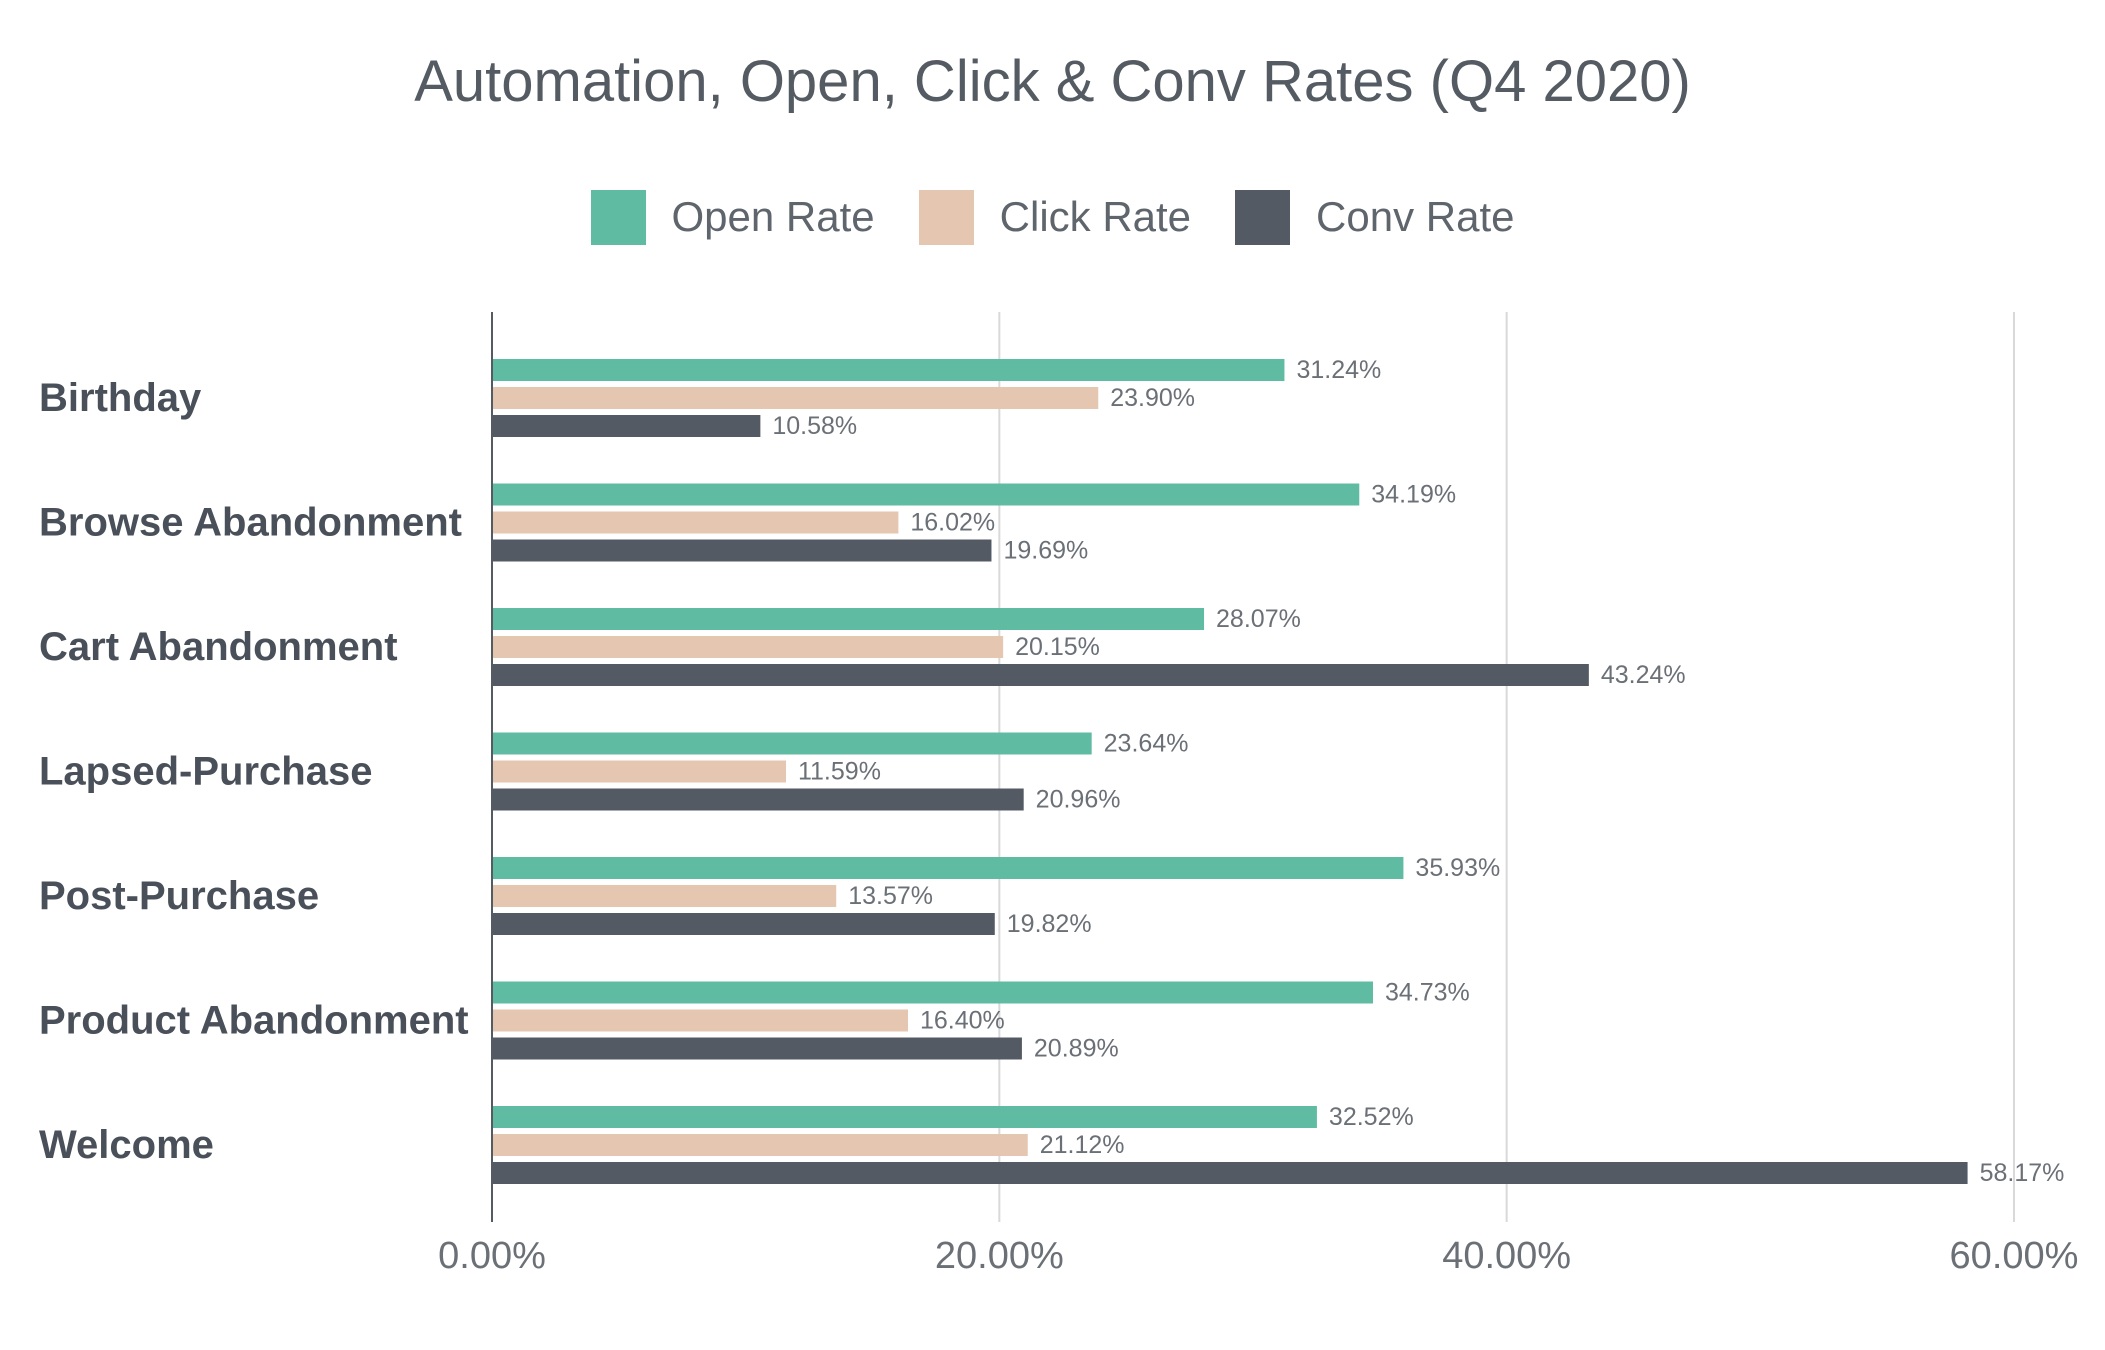 Image resolution: width=2105 pixels, height=1350 pixels. Describe the element at coordinates (773, 216) in the screenshot. I see `legend-label-open-rate: Open Rate` at that location.